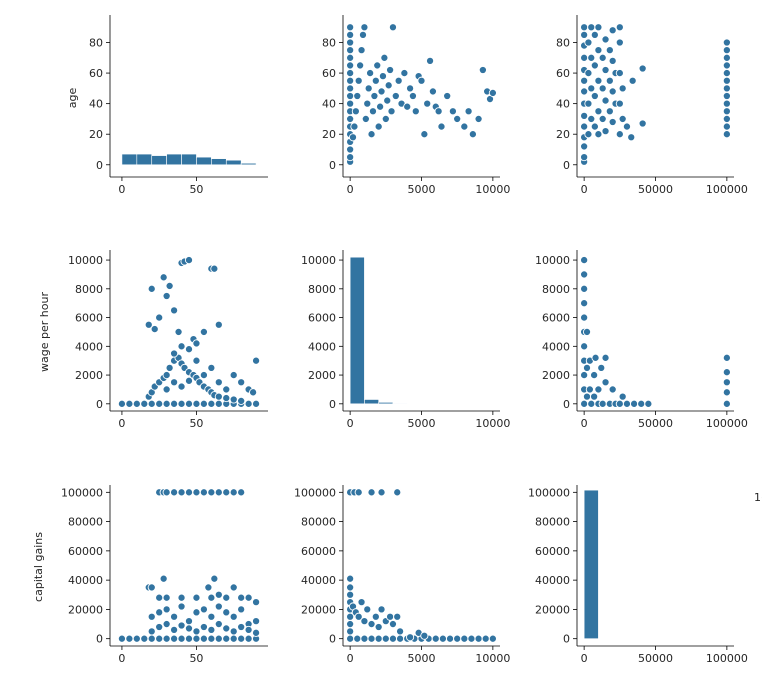  Describe the element at coordinates (552, 522) in the screenshot. I see `y-tick-label: 80000` at that location.